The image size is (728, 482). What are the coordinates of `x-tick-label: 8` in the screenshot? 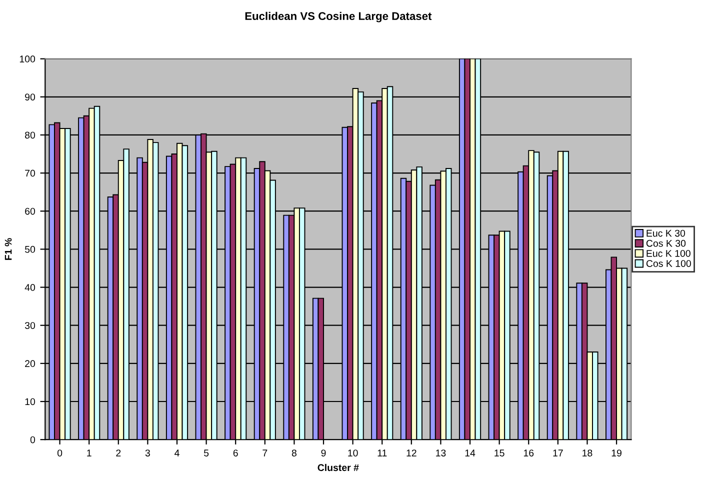 It's located at (294, 453).